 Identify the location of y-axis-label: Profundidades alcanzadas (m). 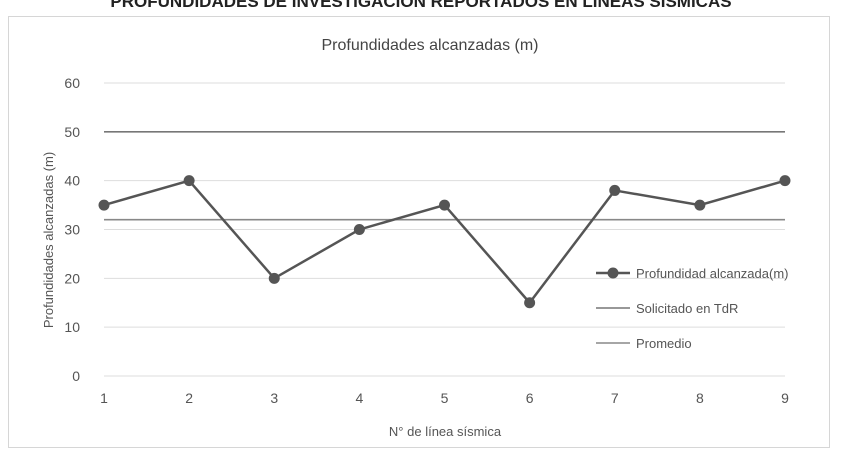
(48, 240).